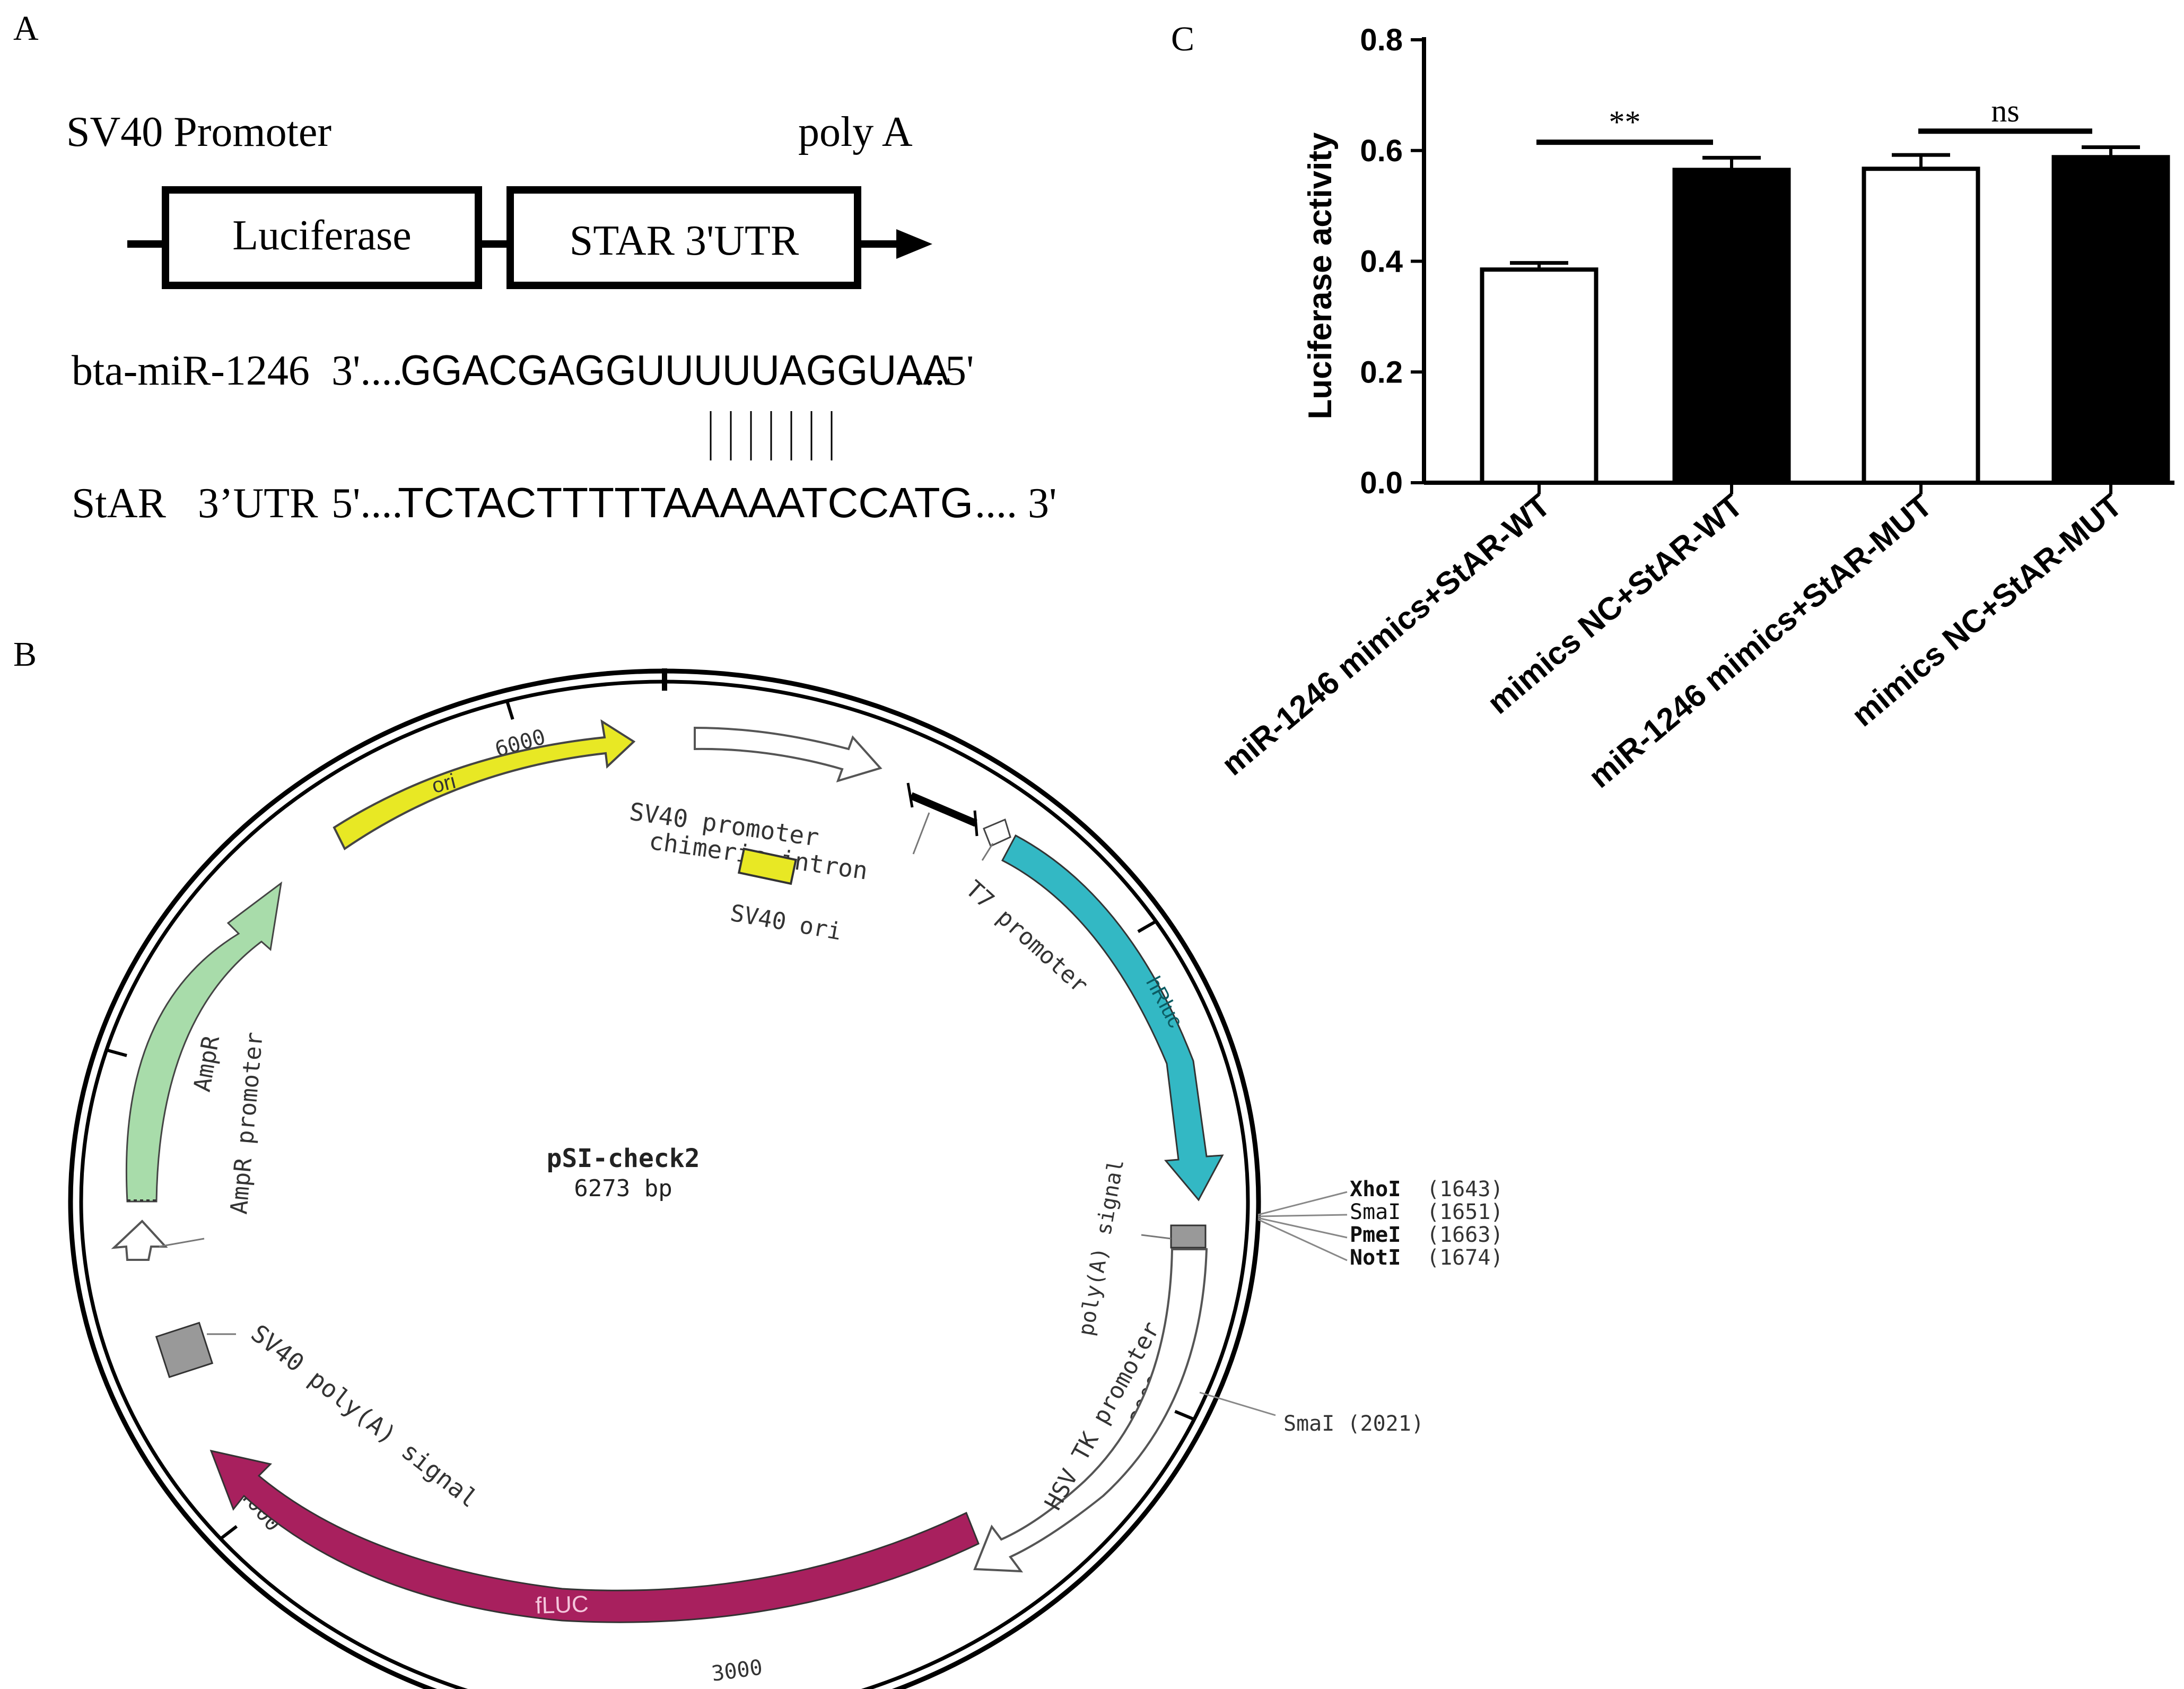 The width and height of the screenshot is (2184, 1689). Describe the element at coordinates (1465, 1189) in the screenshot. I see `site-pos-0: (1643)` at that location.